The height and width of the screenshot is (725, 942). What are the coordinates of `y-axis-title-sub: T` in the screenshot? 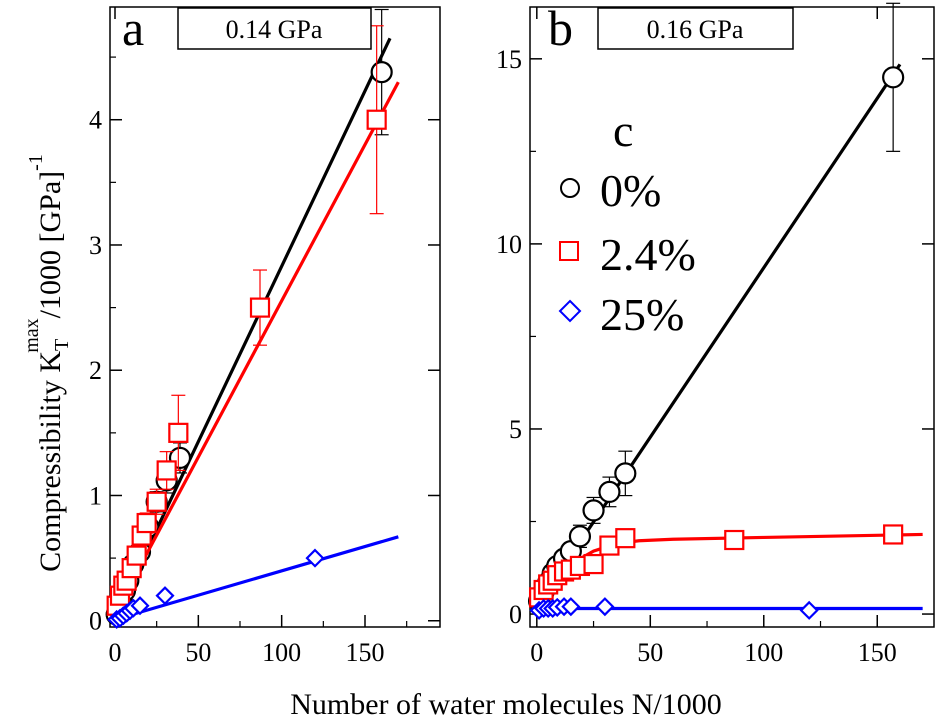 It's located at (62, 345).